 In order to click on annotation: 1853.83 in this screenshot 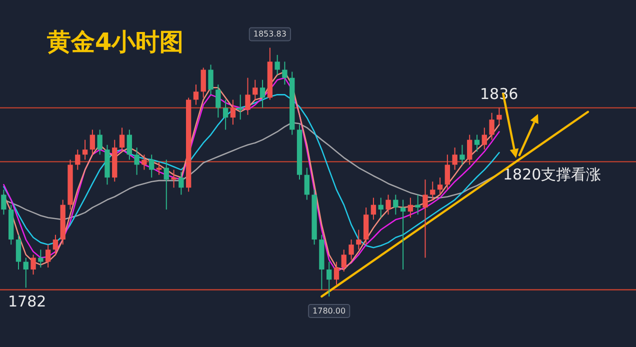, I will do `click(269, 34)`.